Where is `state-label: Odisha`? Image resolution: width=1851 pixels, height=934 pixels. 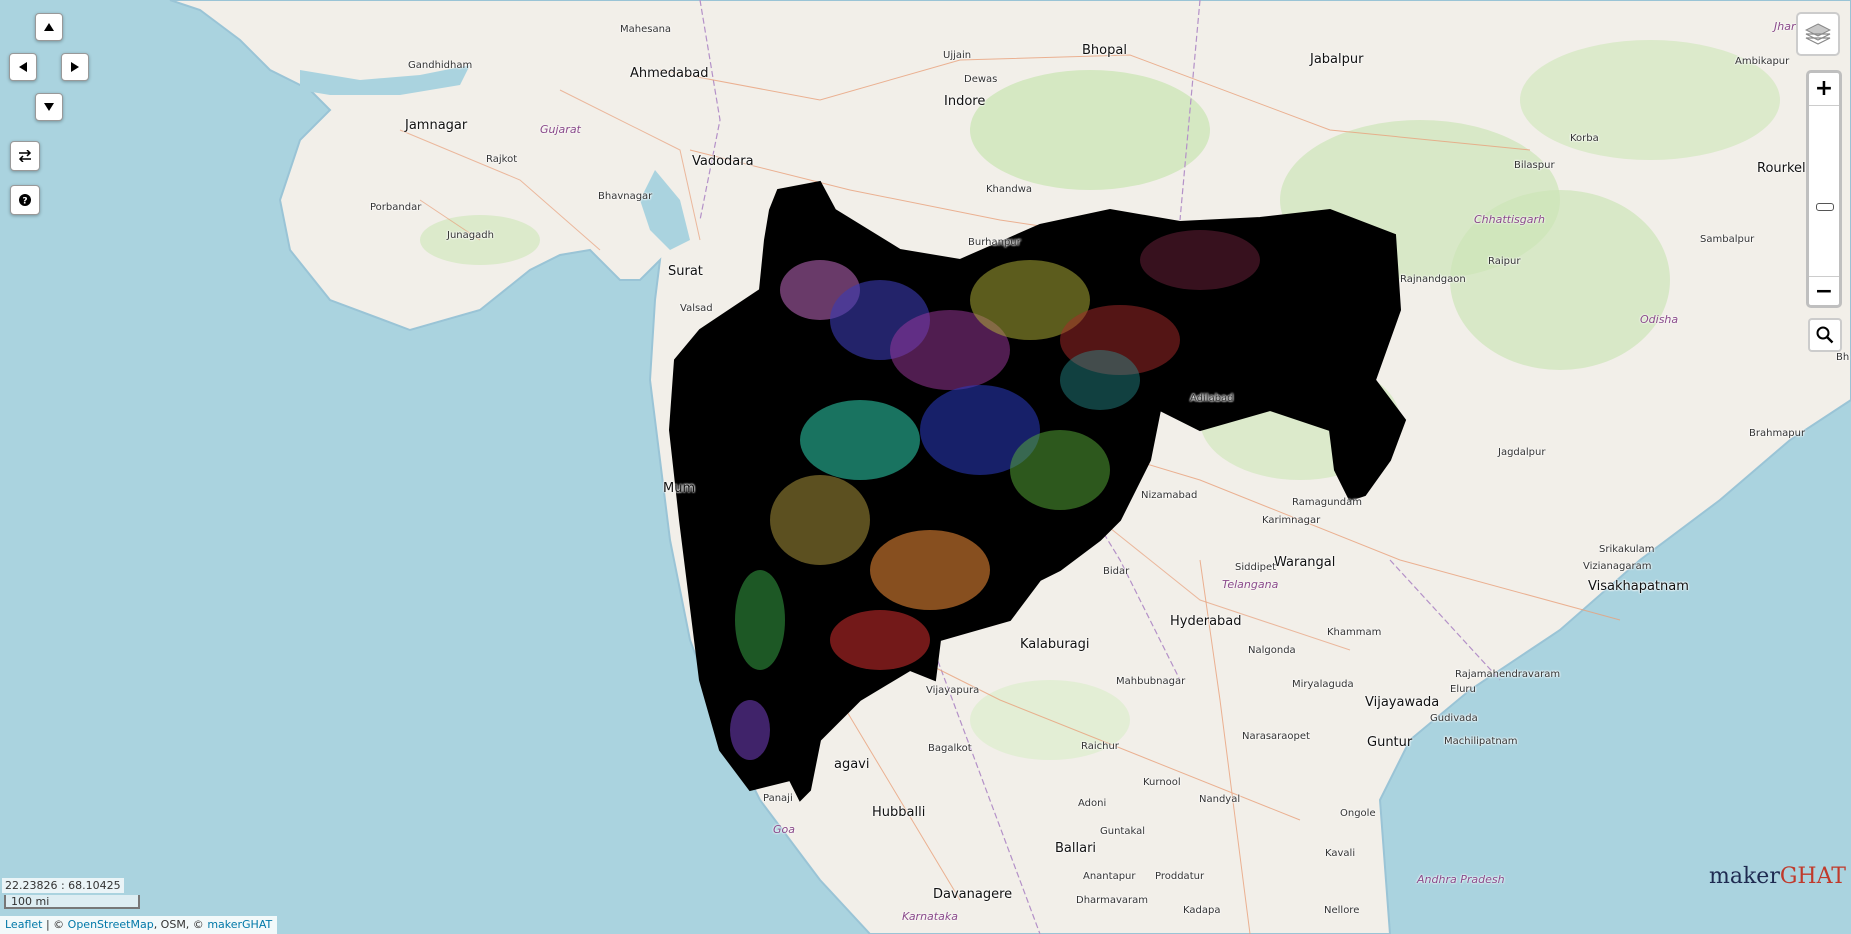 state-label: Odisha is located at coordinates (1659, 319).